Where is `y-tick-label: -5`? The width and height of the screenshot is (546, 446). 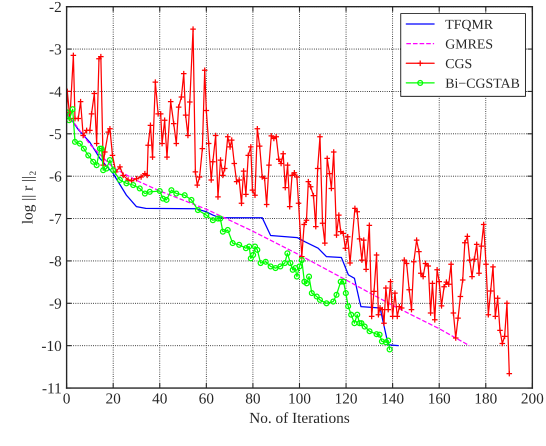 y-tick-label: -5 is located at coordinates (56, 134).